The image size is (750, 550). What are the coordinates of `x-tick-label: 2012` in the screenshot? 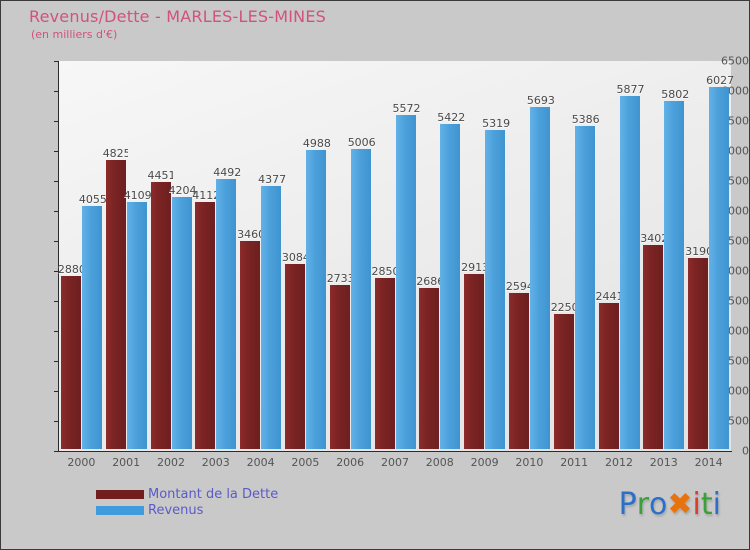 It's located at (619, 462).